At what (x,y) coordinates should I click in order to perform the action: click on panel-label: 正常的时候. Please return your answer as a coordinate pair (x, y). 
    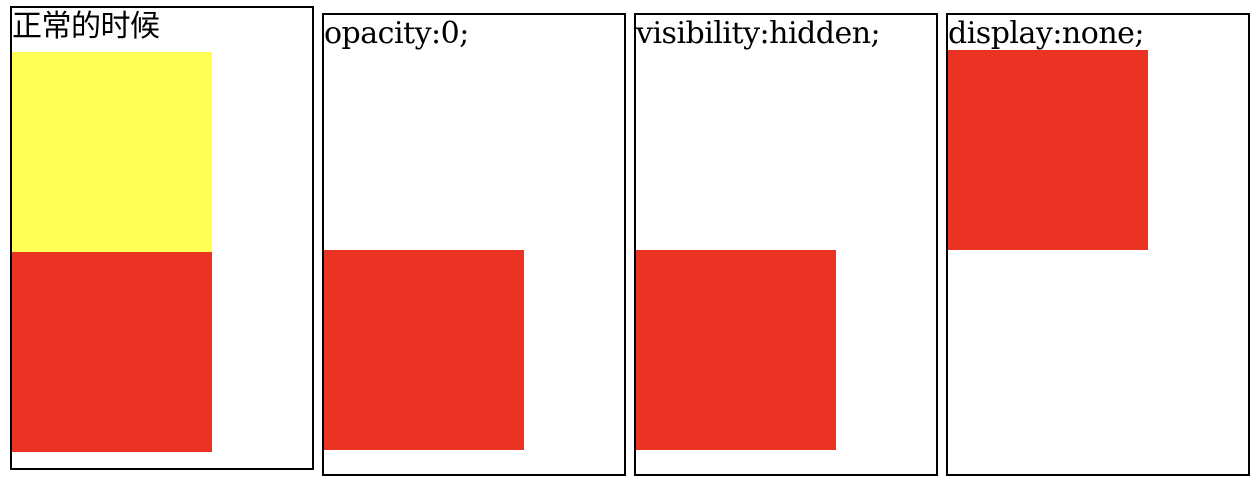
    Looking at the image, I should click on (86, 26).